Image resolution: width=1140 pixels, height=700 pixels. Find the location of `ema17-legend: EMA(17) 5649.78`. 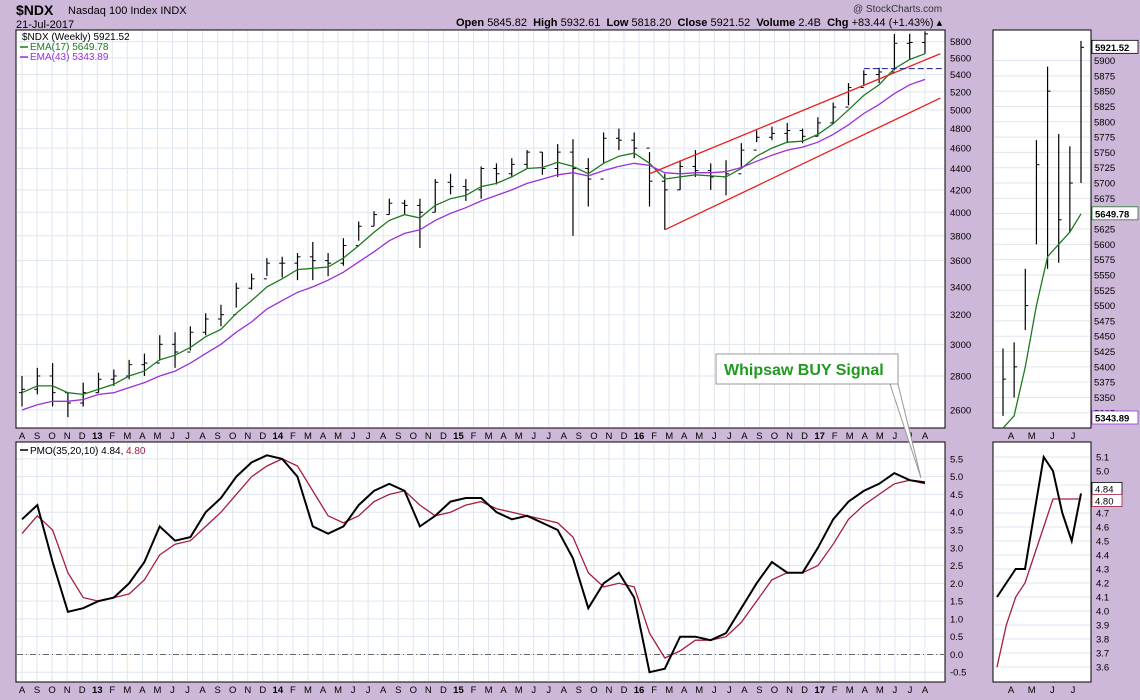

ema17-legend: EMA(17) 5649.78 is located at coordinates (69, 47).